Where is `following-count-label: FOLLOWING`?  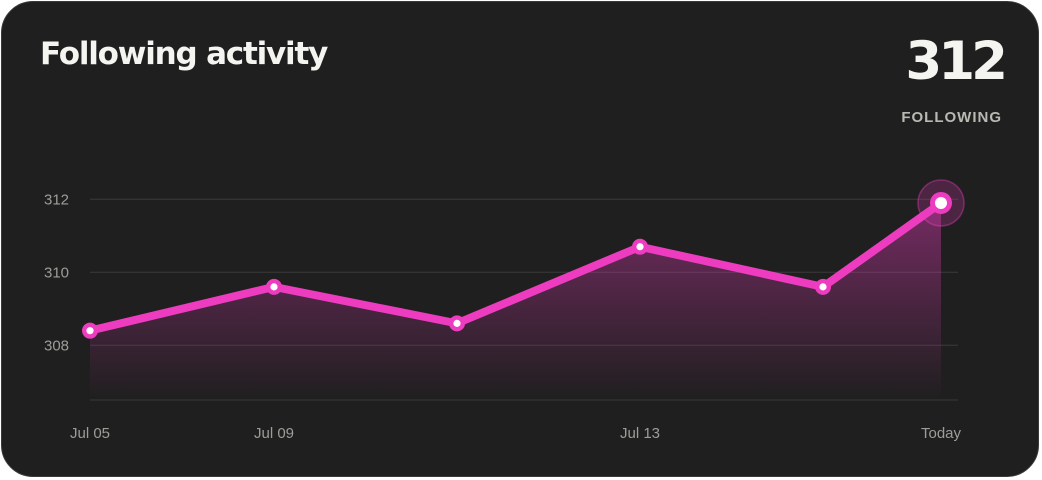
following-count-label: FOLLOWING is located at coordinates (951, 117).